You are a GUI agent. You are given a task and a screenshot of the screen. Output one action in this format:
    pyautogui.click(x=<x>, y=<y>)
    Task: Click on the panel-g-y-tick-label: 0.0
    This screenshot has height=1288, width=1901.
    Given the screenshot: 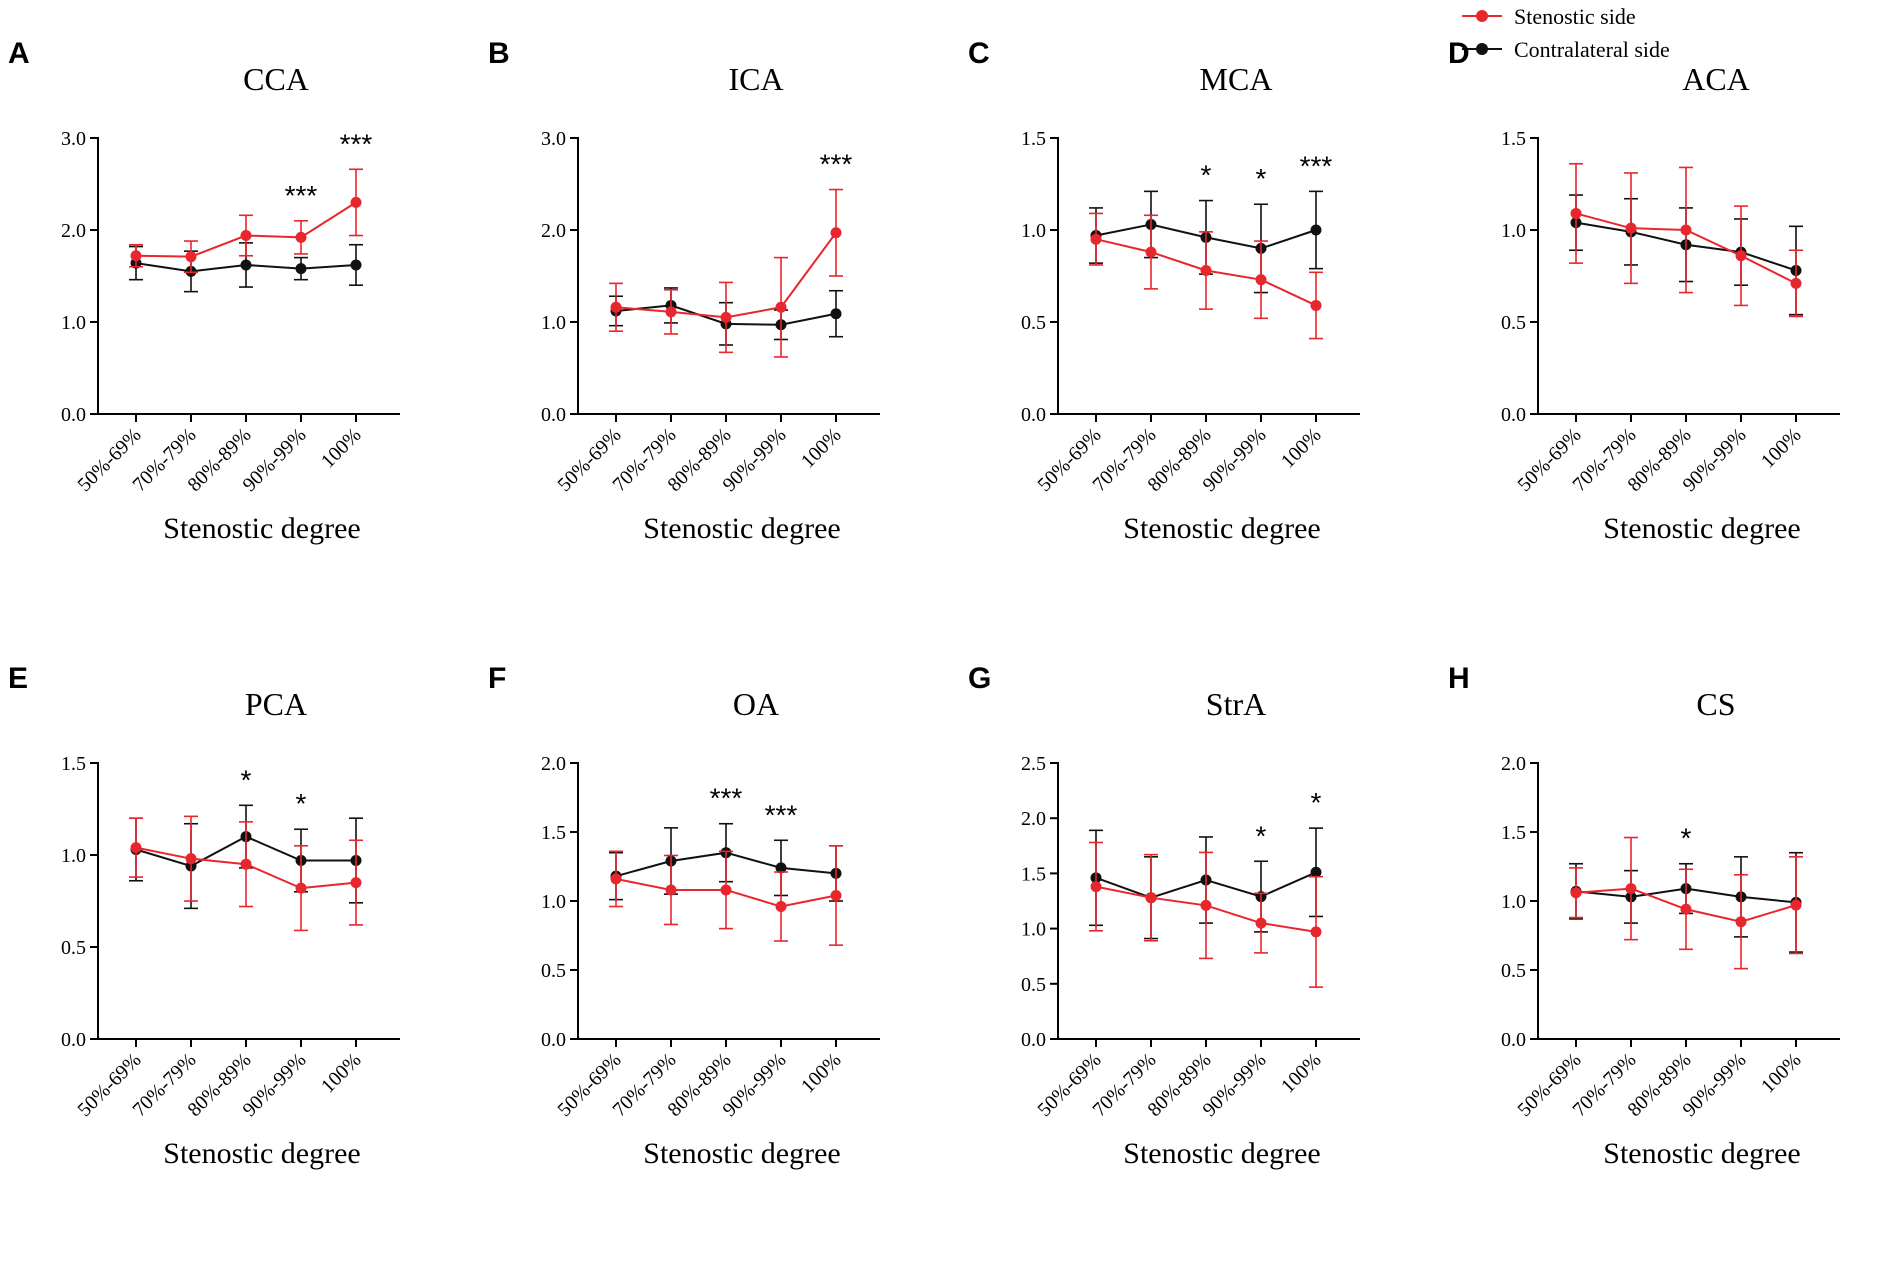 What is the action you would take?
    pyautogui.click(x=1033, y=1040)
    